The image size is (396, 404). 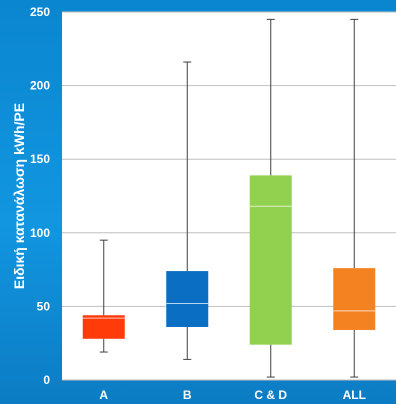 What do you see at coordinates (19, 196) in the screenshot?
I see `y-axis-label: Ειδική κατανάλωση kWh/PE` at bounding box center [19, 196].